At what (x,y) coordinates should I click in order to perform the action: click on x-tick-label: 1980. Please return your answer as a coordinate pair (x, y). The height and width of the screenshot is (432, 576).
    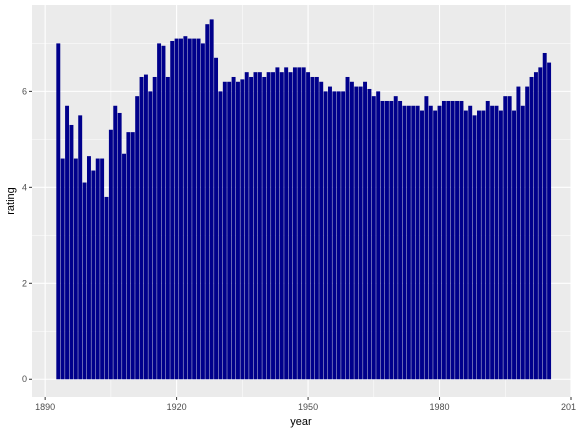
    Looking at the image, I should click on (440, 407).